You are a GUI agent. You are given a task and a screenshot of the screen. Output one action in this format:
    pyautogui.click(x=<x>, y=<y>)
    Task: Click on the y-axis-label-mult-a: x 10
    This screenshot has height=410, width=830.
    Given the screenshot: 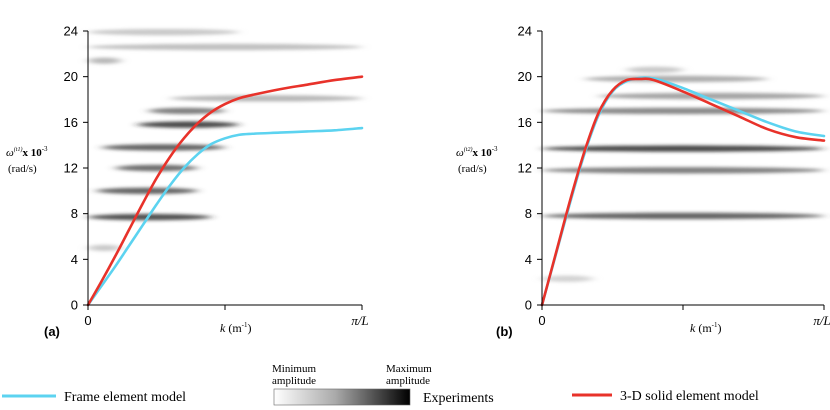 What is the action you would take?
    pyautogui.click(x=32, y=153)
    